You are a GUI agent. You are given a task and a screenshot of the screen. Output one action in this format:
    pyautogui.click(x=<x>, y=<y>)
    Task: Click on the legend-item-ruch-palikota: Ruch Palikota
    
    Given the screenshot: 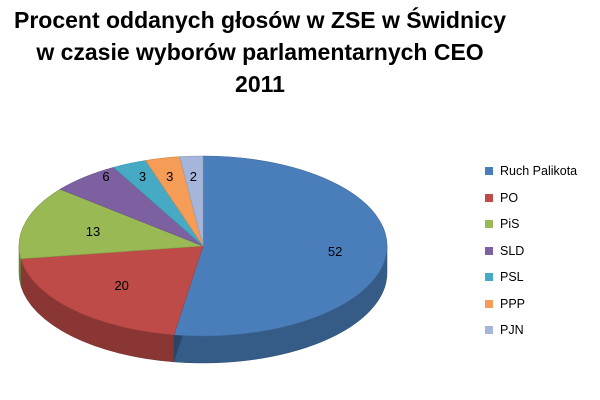 What is the action you would take?
    pyautogui.click(x=542, y=171)
    